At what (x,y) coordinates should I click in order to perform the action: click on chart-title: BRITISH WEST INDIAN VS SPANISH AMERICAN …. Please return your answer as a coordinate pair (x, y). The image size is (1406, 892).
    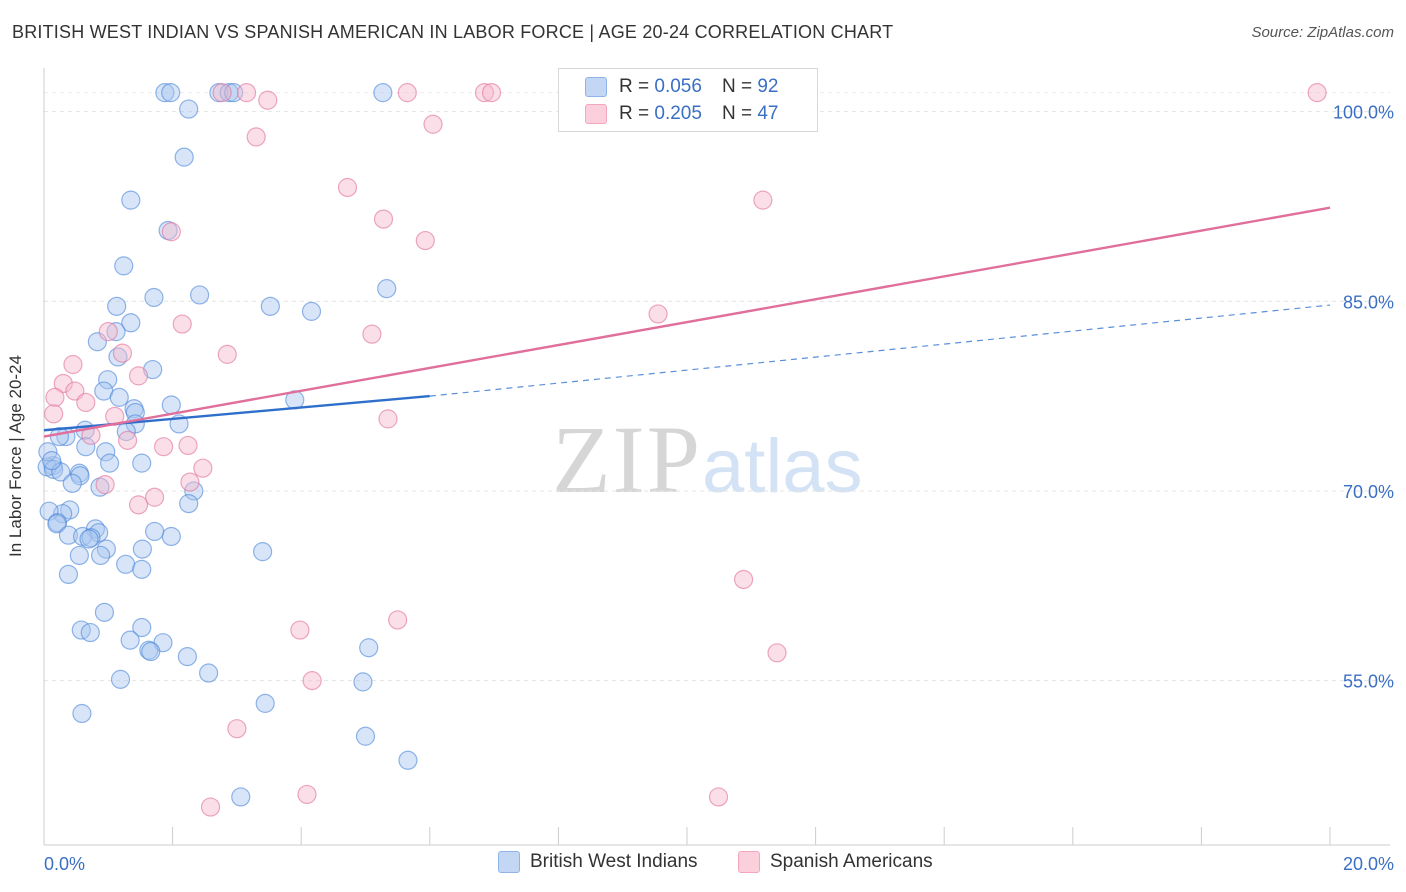
    Looking at the image, I should click on (453, 32).